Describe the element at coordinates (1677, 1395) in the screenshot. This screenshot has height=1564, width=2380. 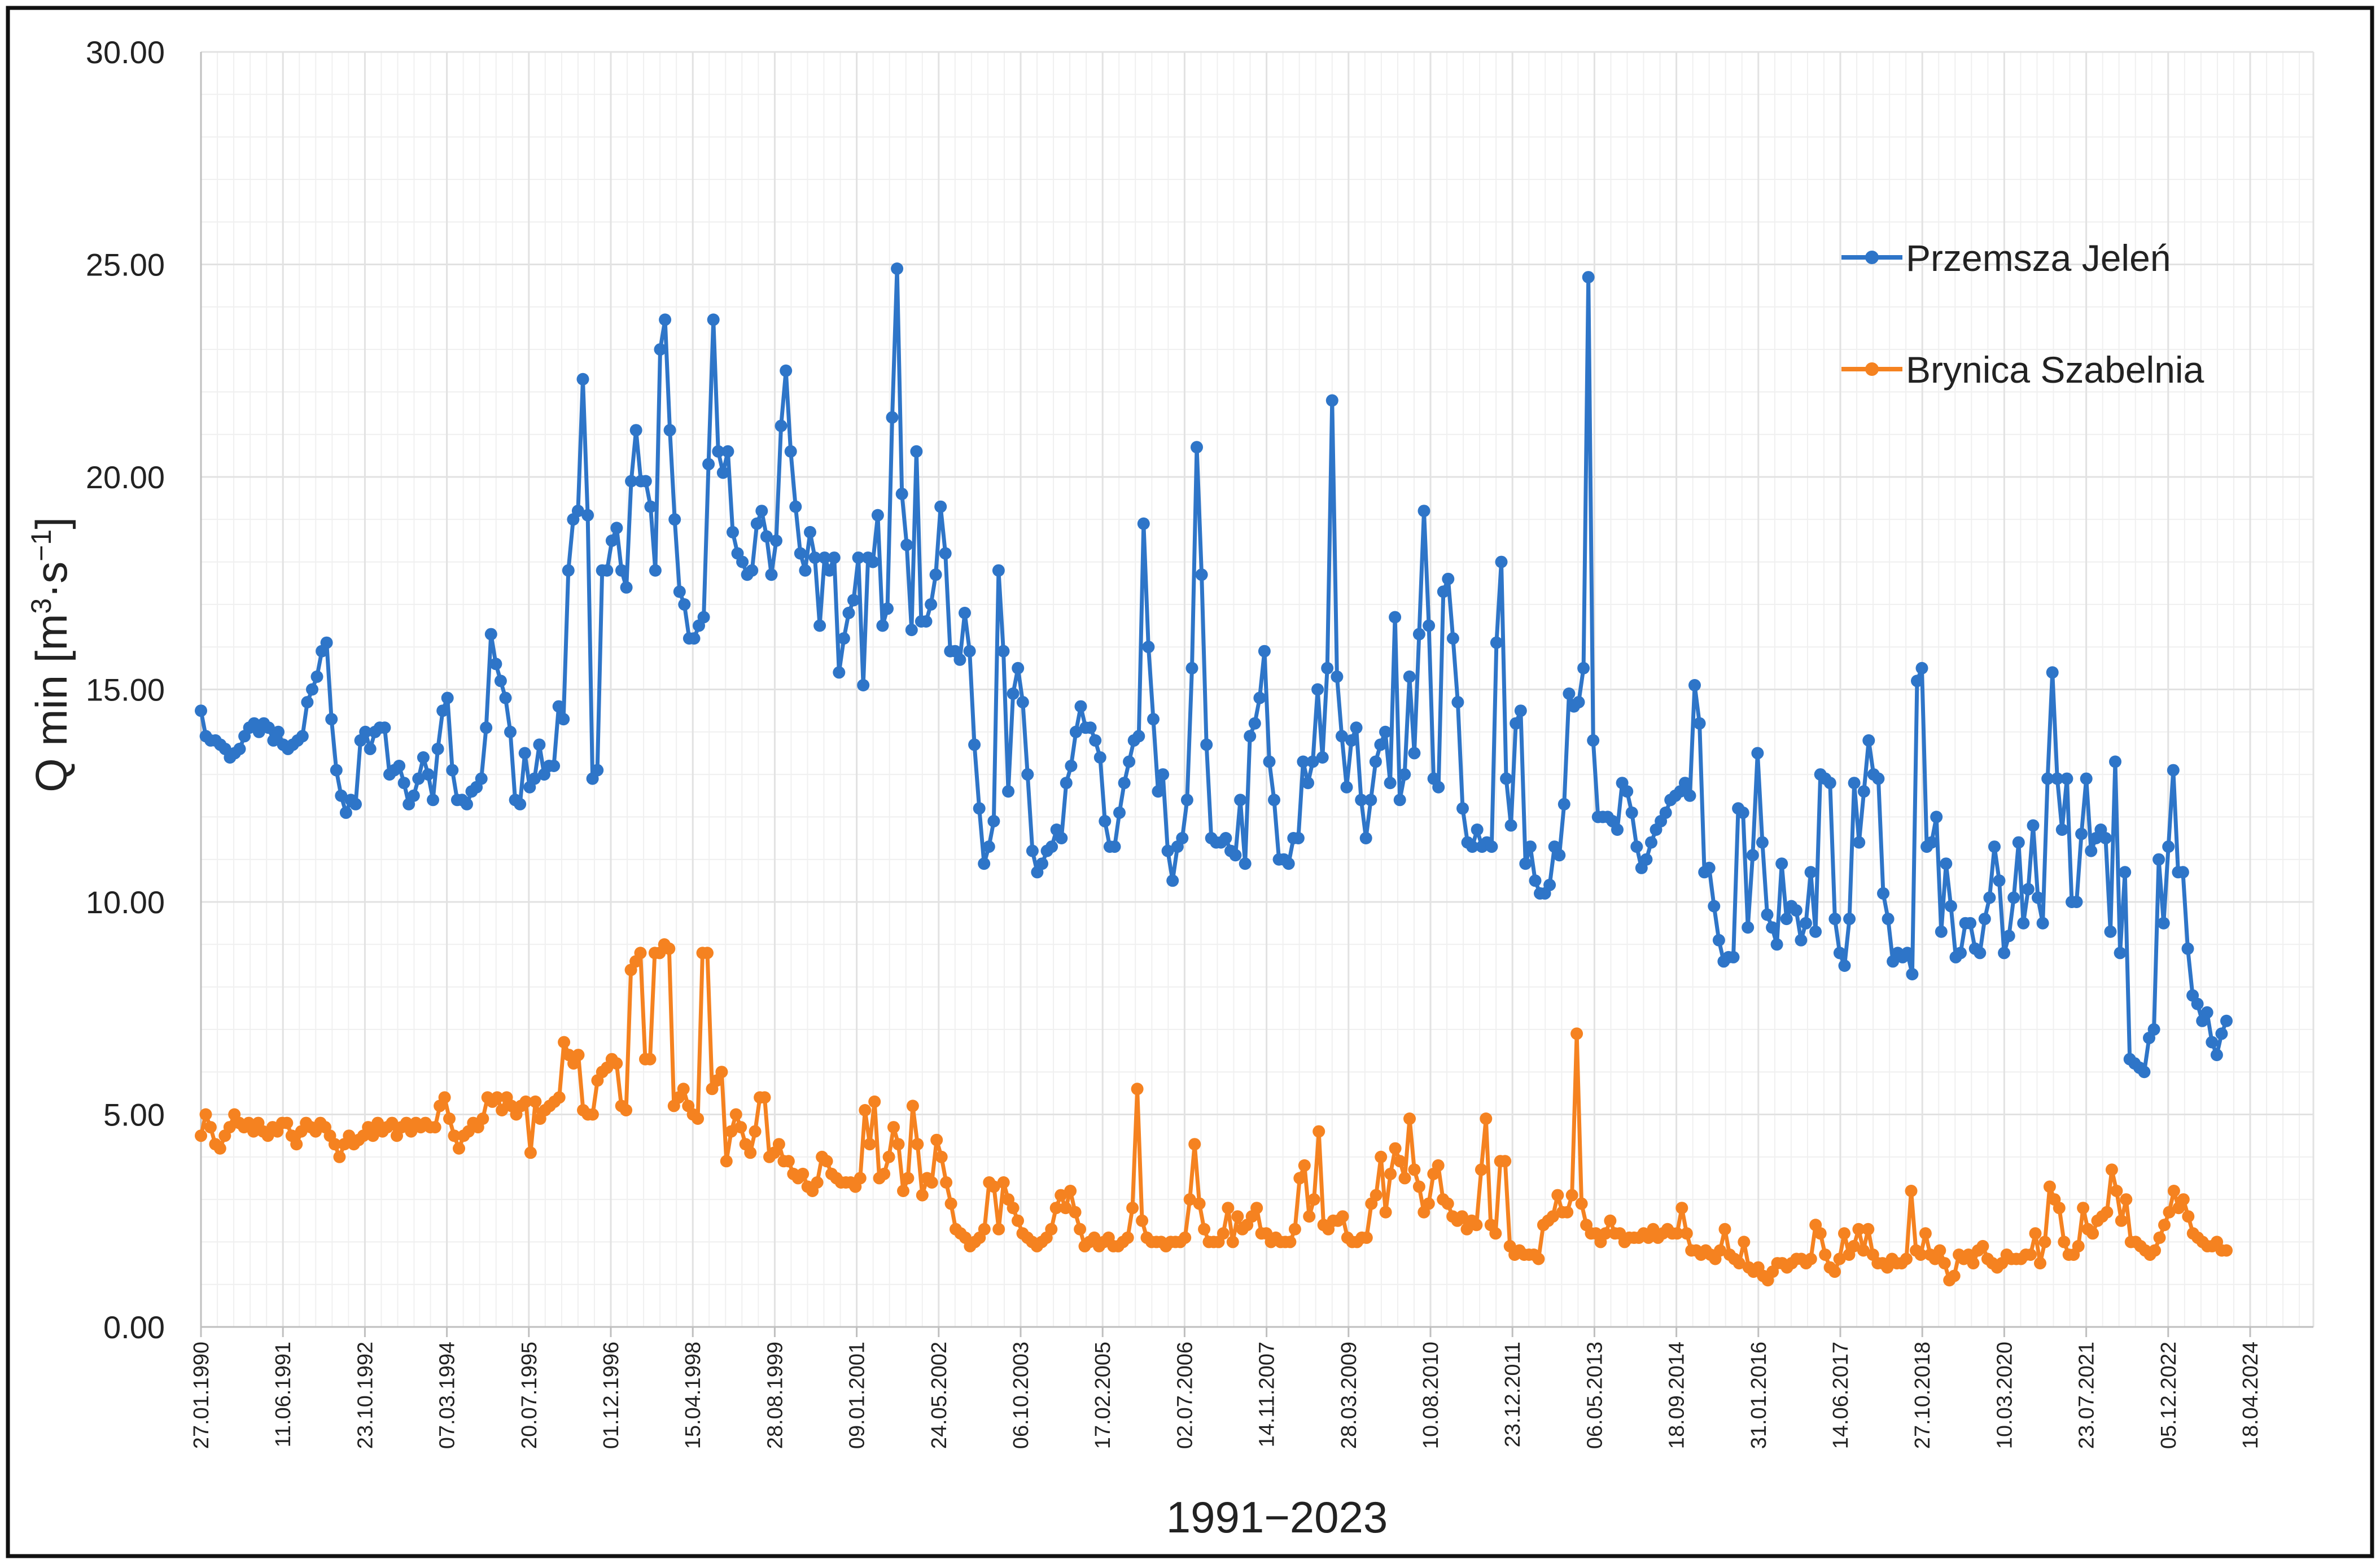
I see `x-tick-label: 18.09.2014` at that location.